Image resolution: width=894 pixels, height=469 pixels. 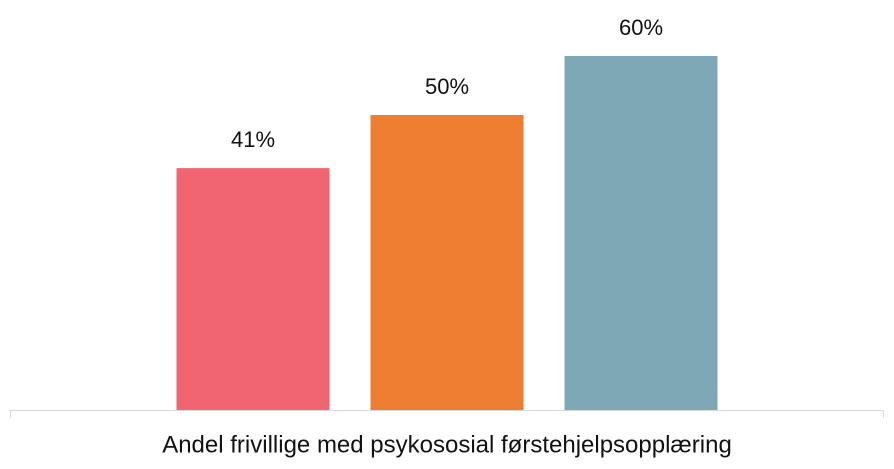 What do you see at coordinates (253, 139) in the screenshot?
I see `data-label: 41%` at bounding box center [253, 139].